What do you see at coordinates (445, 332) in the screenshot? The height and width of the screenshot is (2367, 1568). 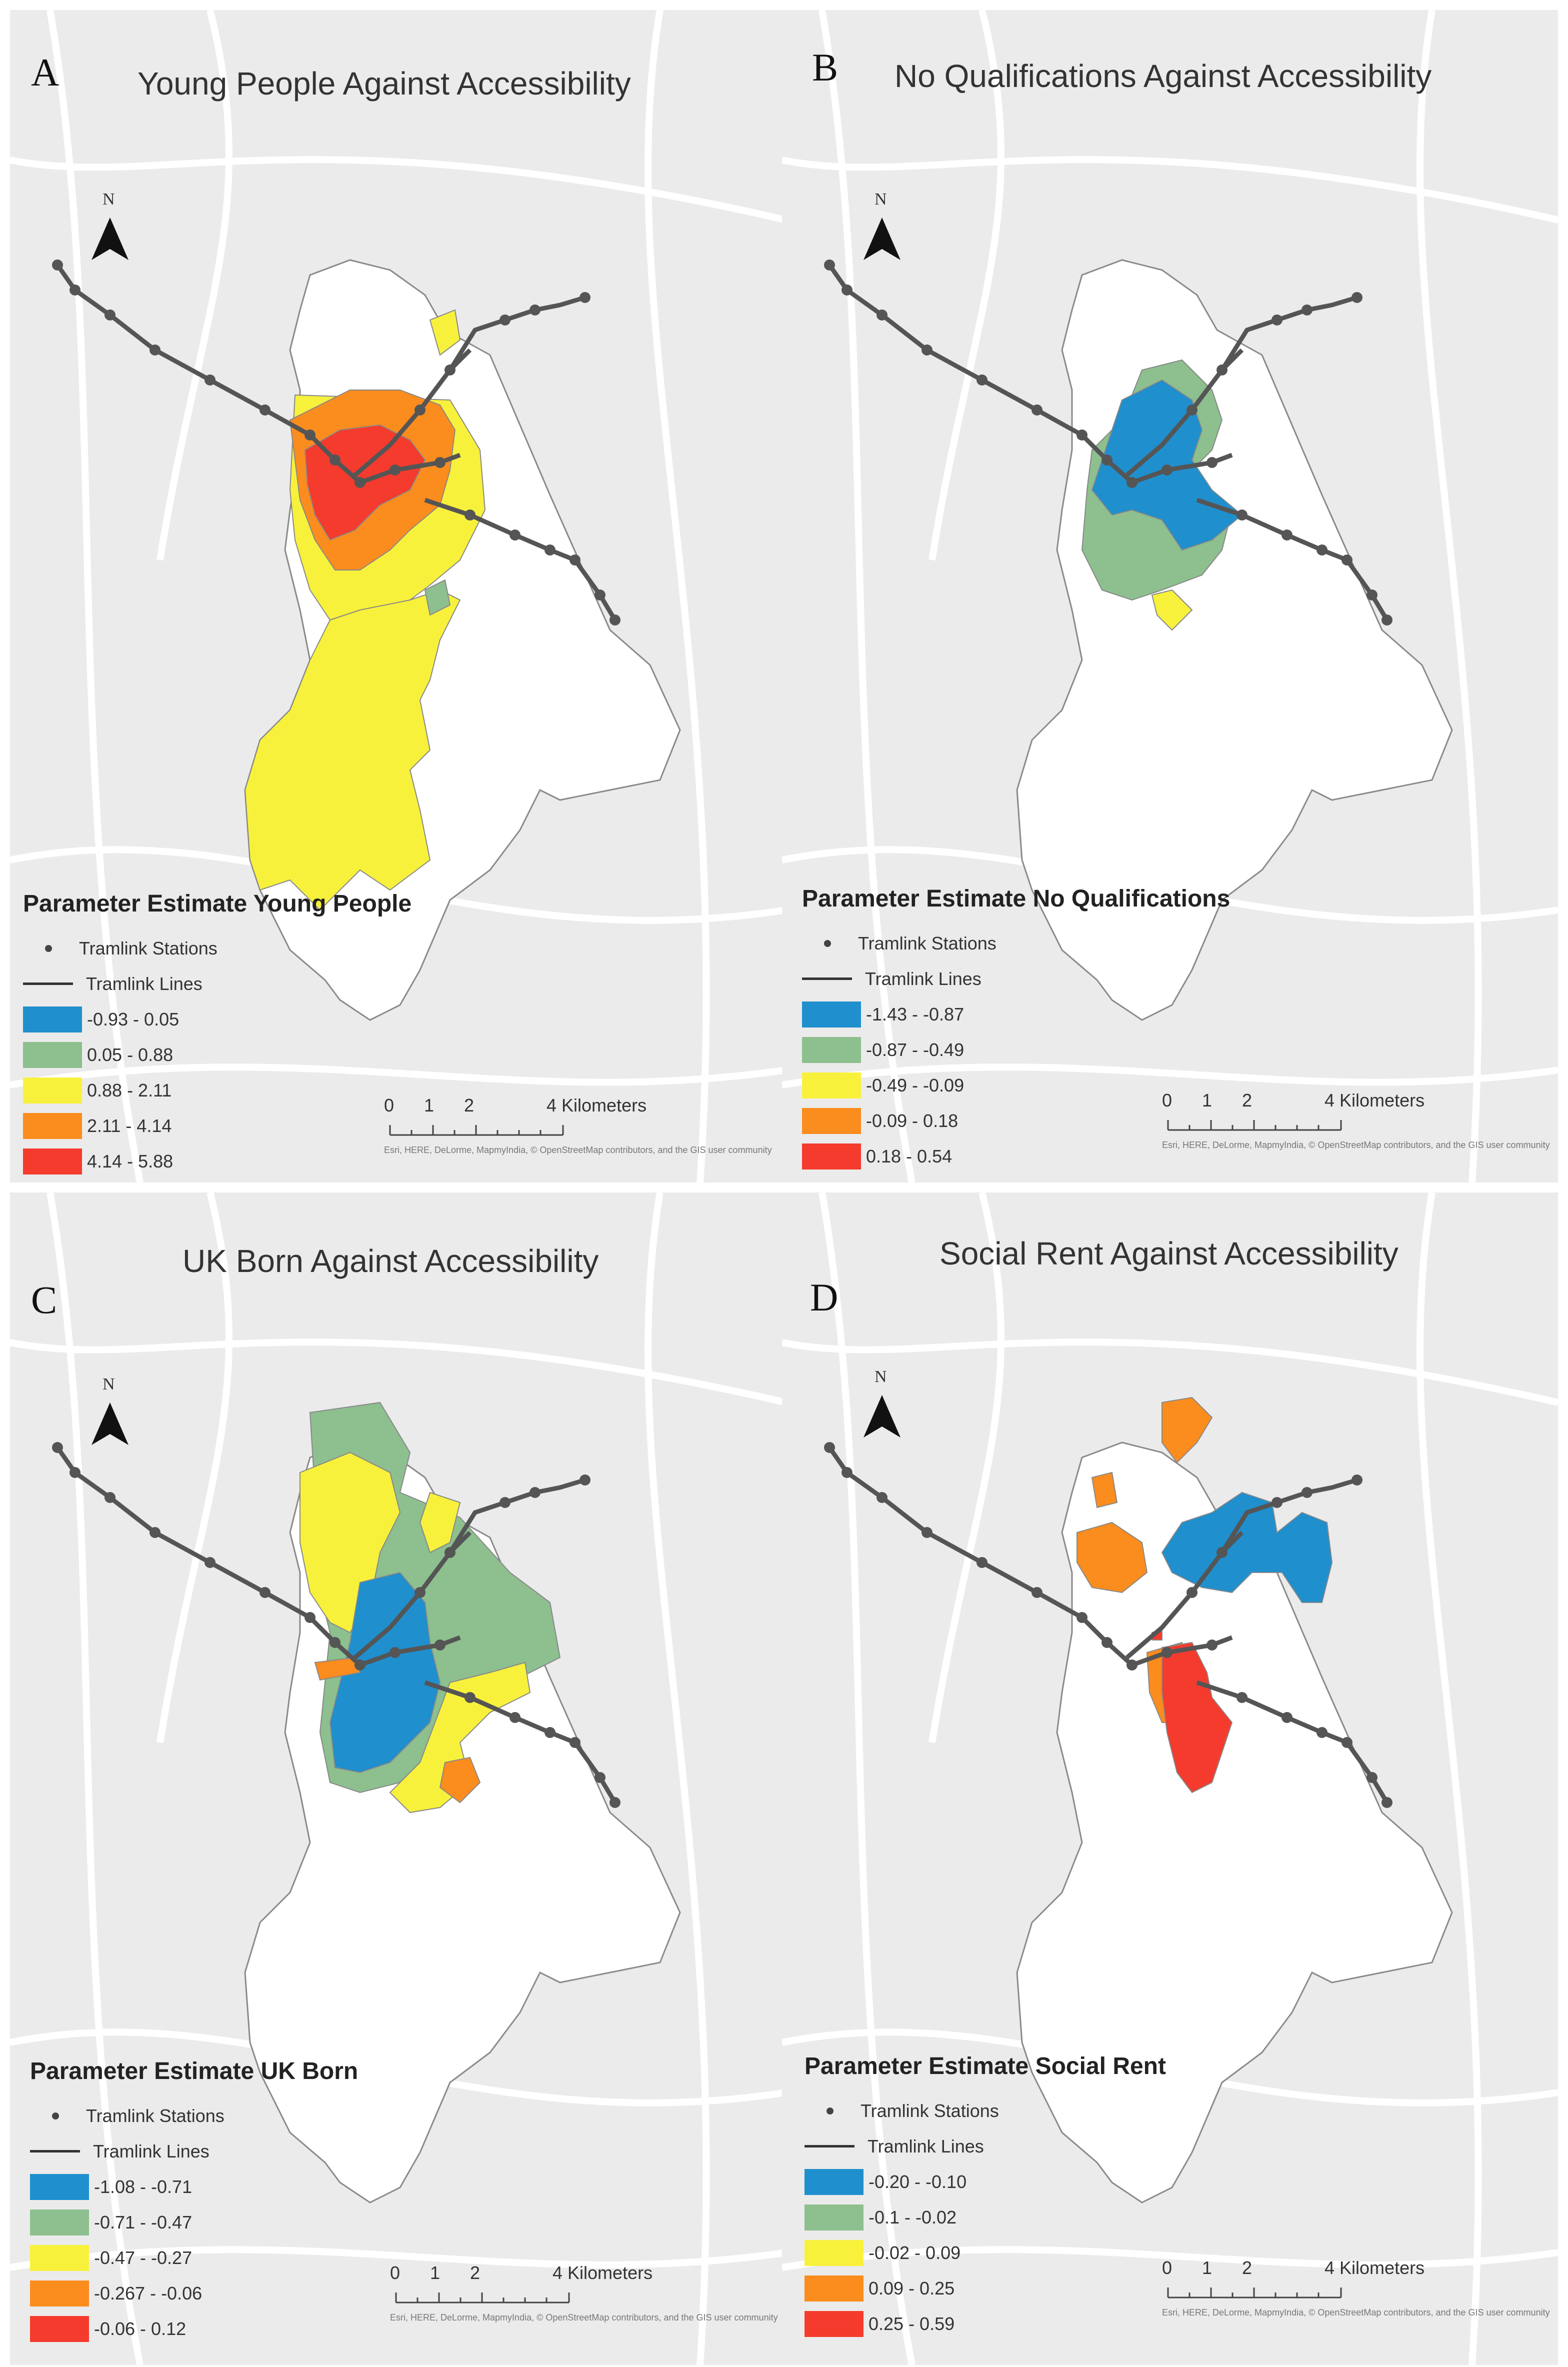 I see `choropleth-yellow-north` at bounding box center [445, 332].